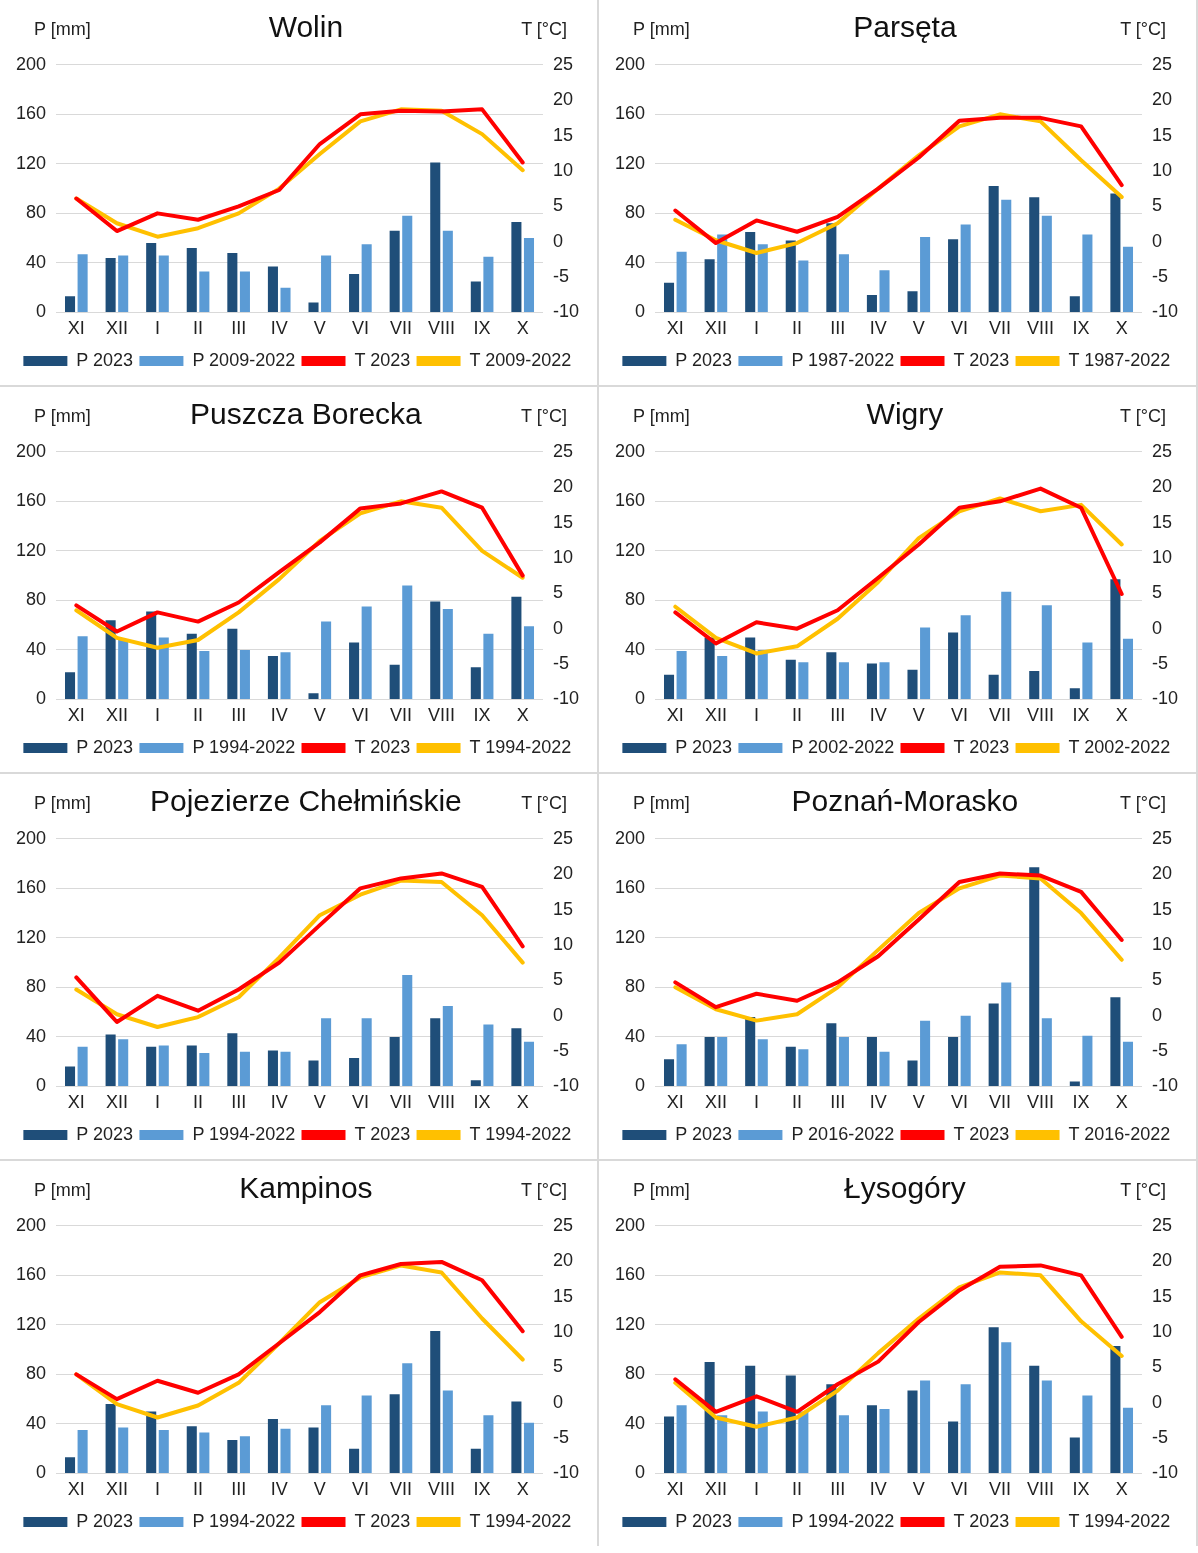 The image size is (1198, 1553). What do you see at coordinates (661, 804) in the screenshot?
I see `y-axis-title: P [mm]` at bounding box center [661, 804].